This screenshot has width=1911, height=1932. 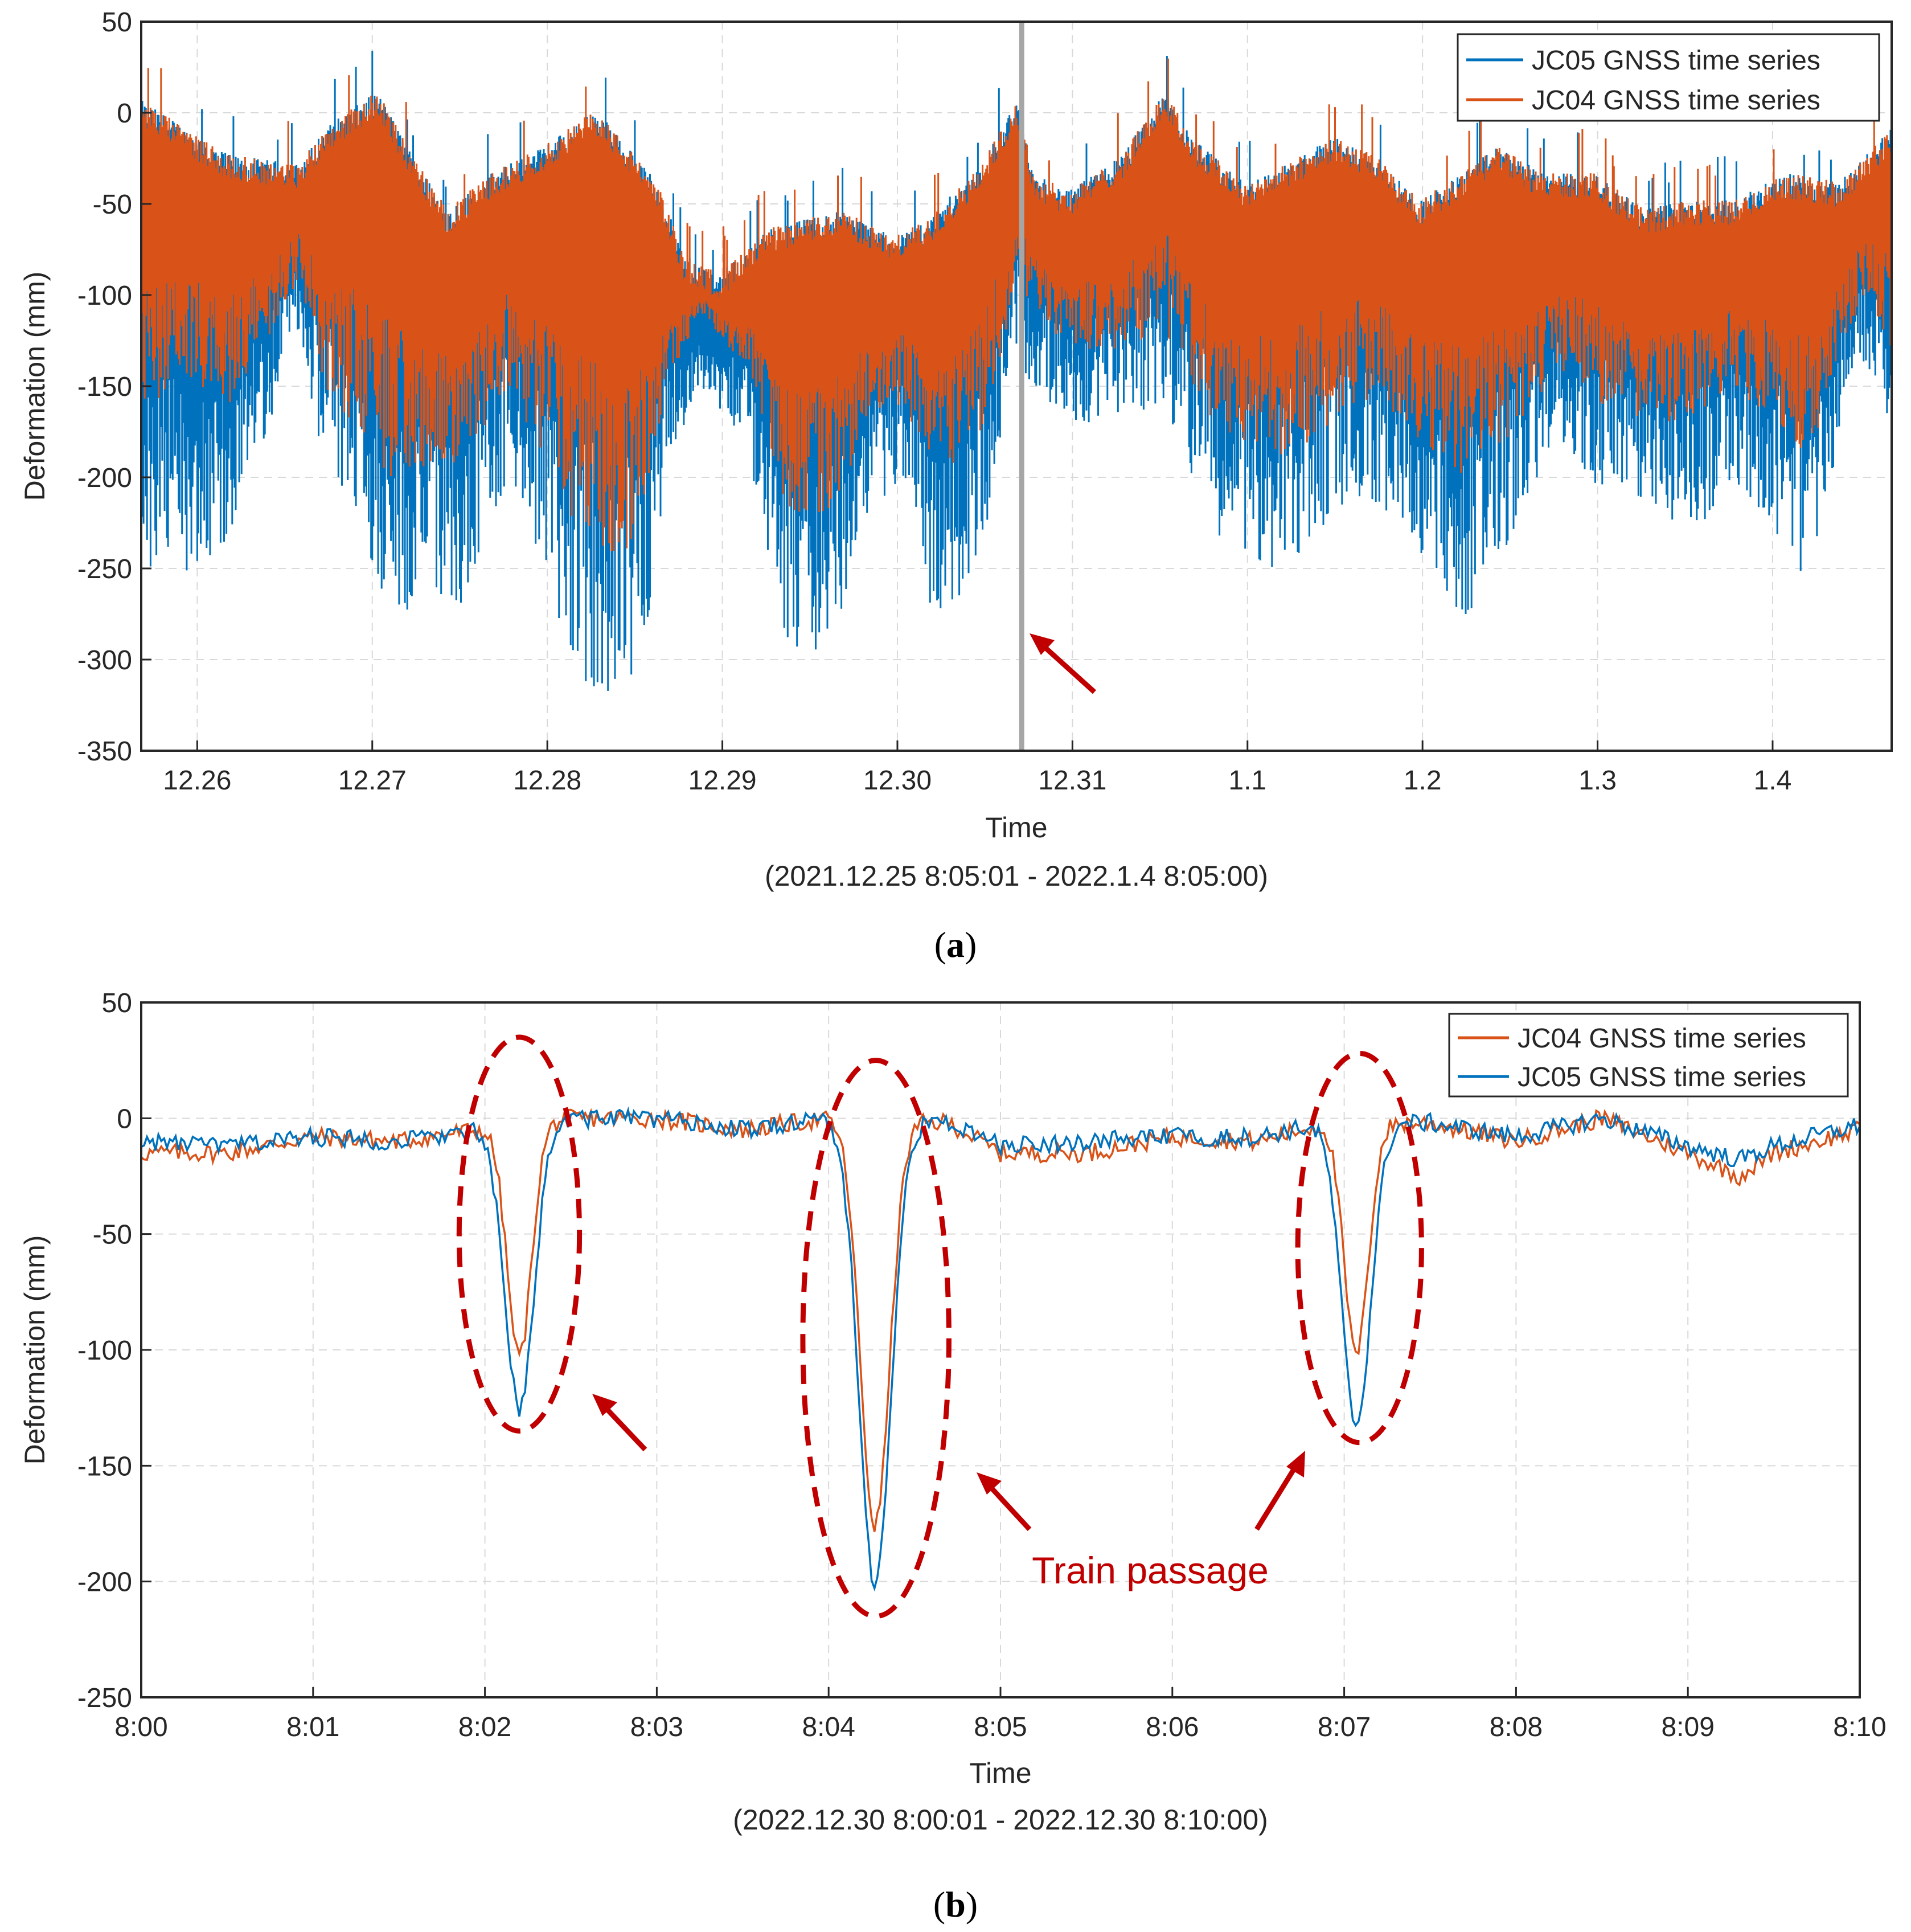 What do you see at coordinates (35, 1350) in the screenshot?
I see `panel-b-ylabel: Deformation (mm)` at bounding box center [35, 1350].